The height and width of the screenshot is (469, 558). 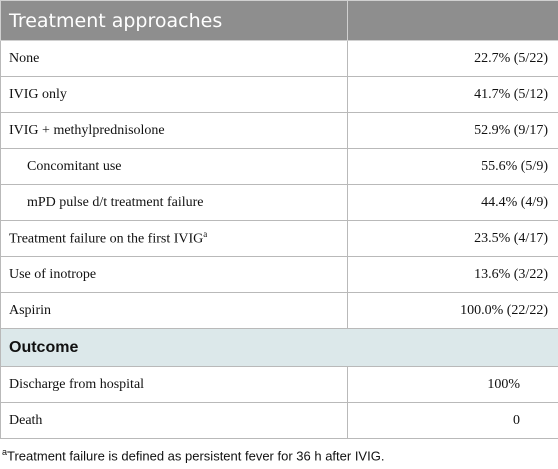 What do you see at coordinates (174, 58) in the screenshot?
I see `row-label: None` at bounding box center [174, 58].